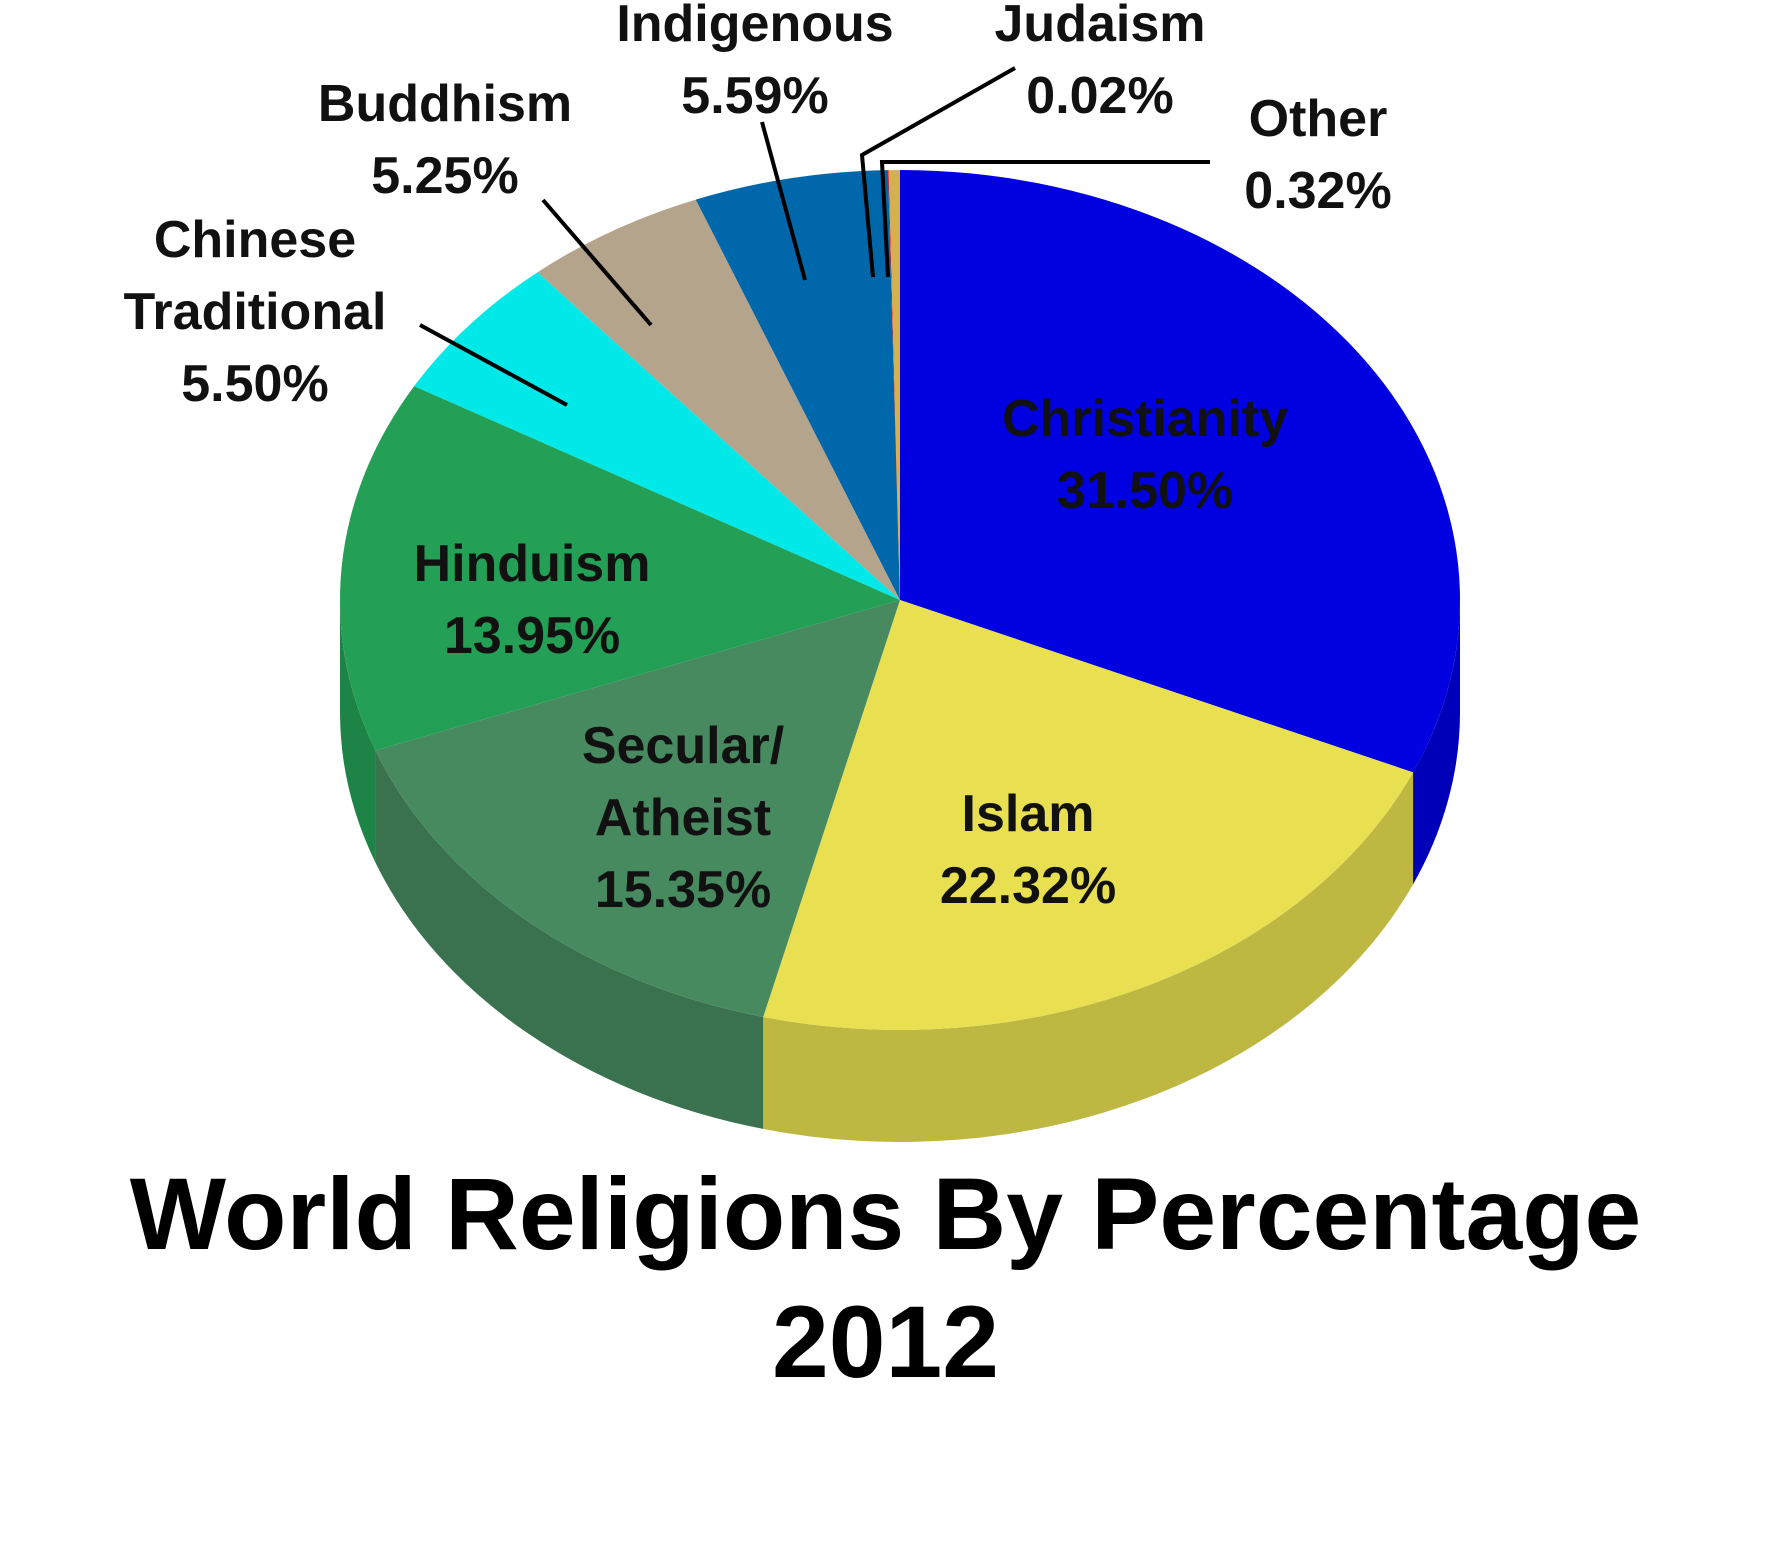  I want to click on slice-label: Secular/ Atheist 15.35%, so click(683, 818).